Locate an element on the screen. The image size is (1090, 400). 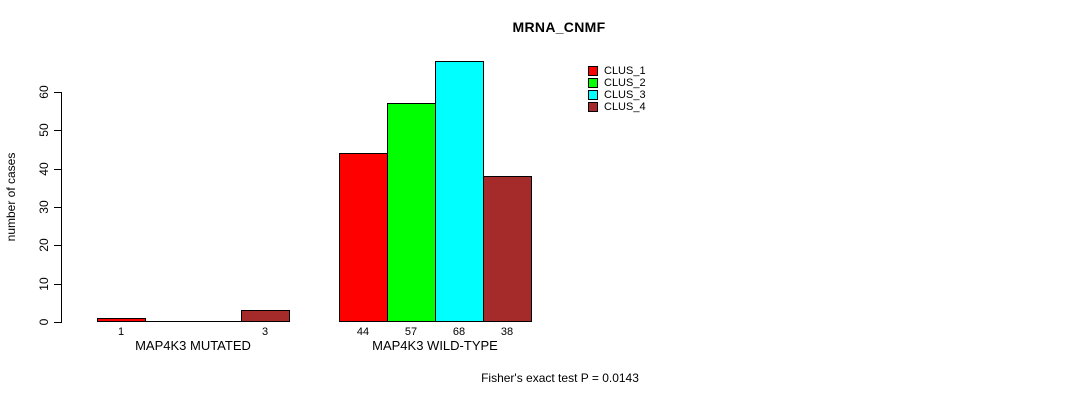
legend-item-label: CLUS_3 is located at coordinates (625, 95).